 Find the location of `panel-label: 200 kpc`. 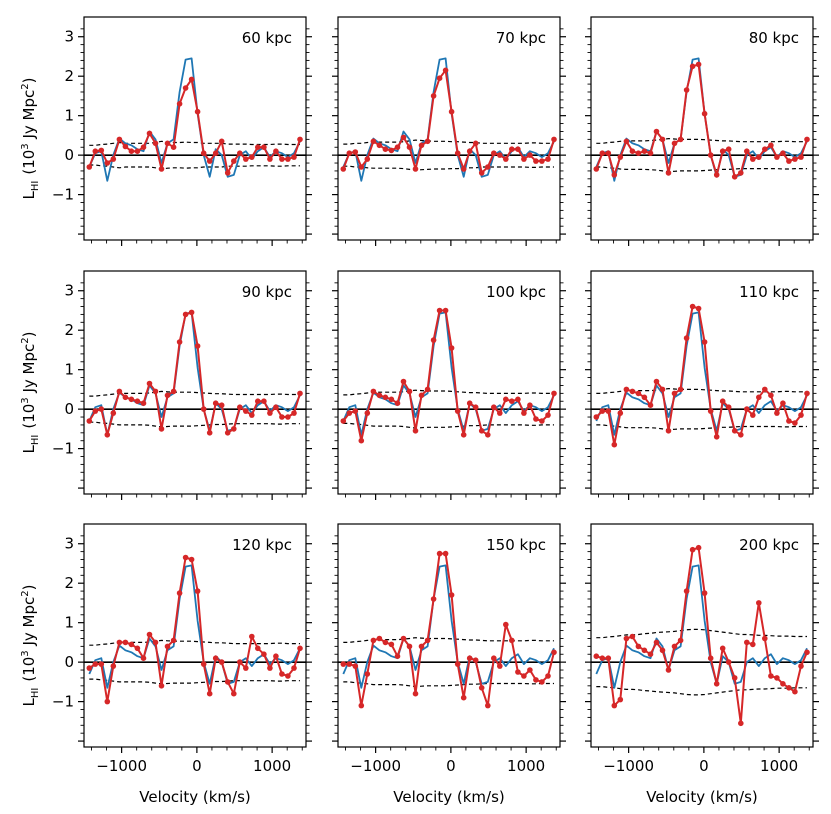

panel-label: 200 kpc is located at coordinates (769, 545).